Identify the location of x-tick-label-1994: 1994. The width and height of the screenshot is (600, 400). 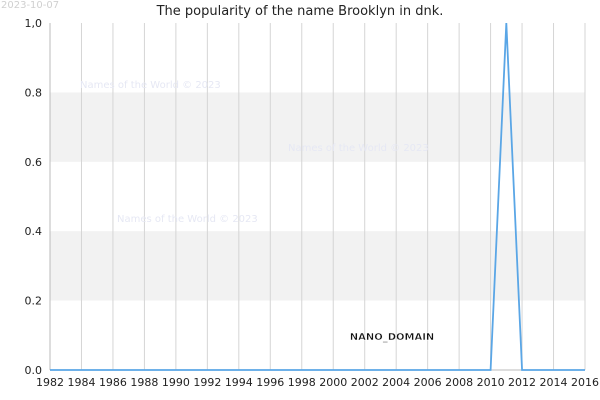
(239, 382).